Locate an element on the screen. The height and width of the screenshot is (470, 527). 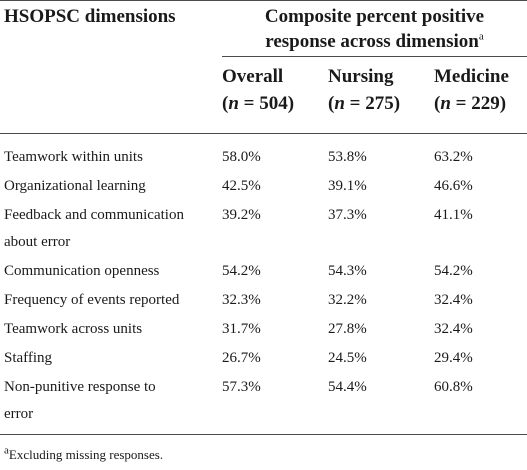
col-n-overall: (n = 504) is located at coordinates (258, 104).